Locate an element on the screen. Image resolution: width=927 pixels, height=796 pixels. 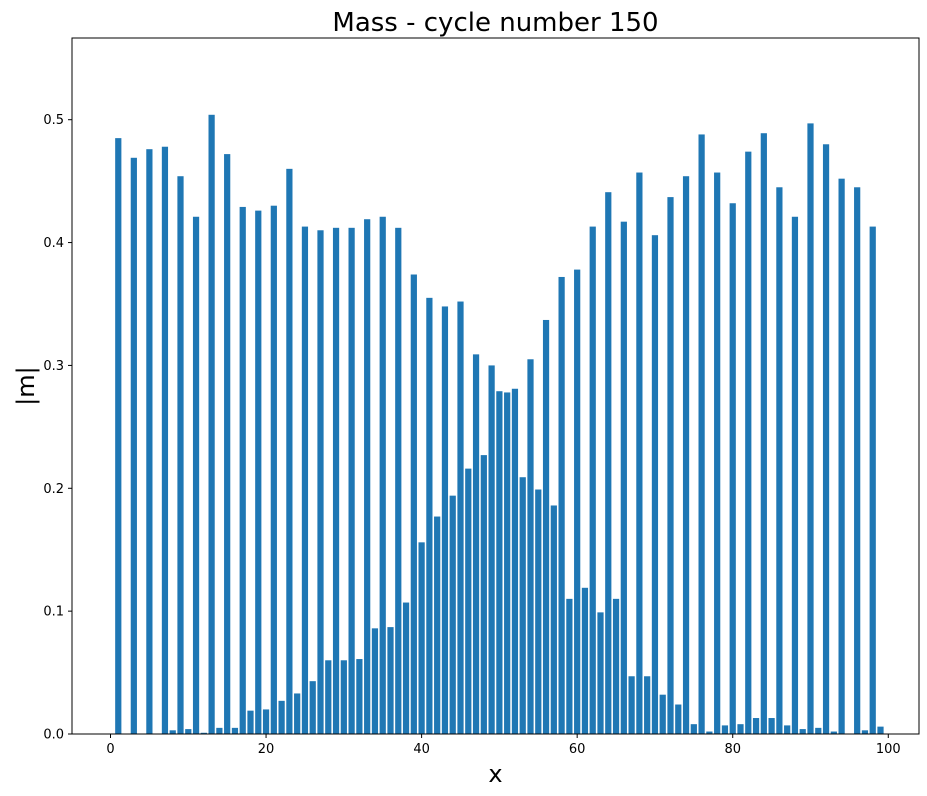
y-tick-label: 0.1 is located at coordinates (53, 612).